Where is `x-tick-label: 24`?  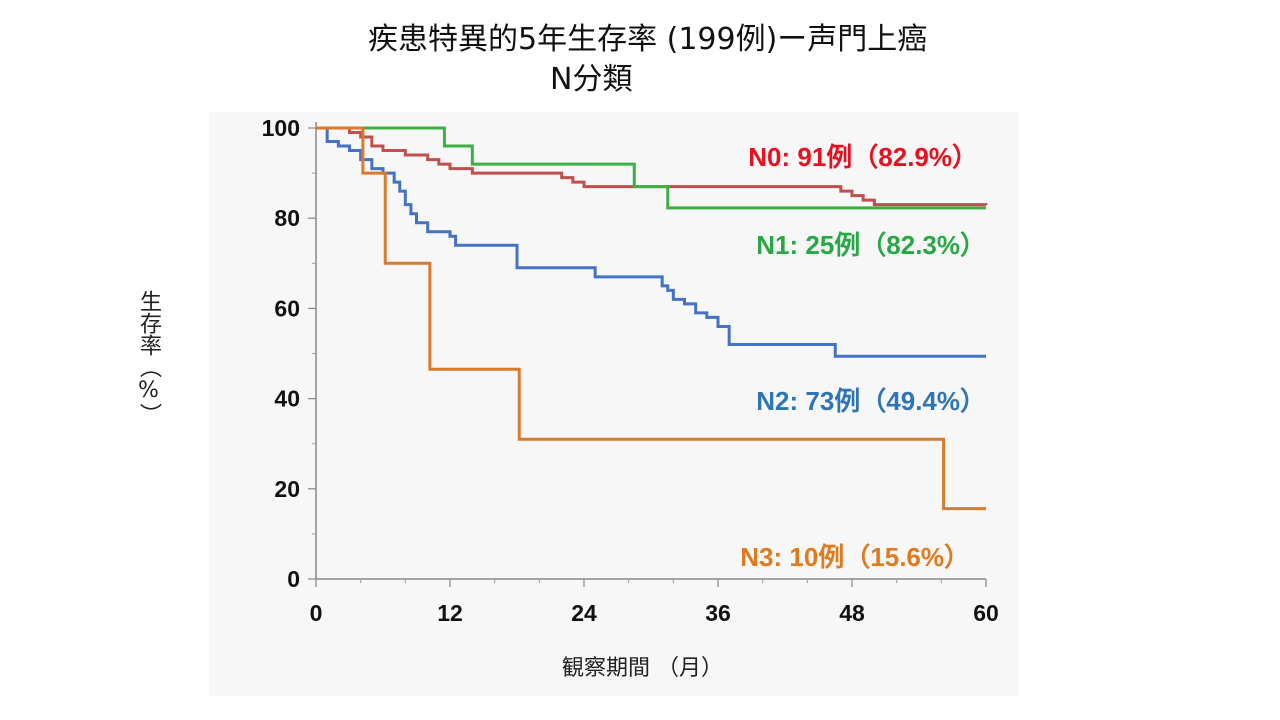
x-tick-label: 24 is located at coordinates (584, 613).